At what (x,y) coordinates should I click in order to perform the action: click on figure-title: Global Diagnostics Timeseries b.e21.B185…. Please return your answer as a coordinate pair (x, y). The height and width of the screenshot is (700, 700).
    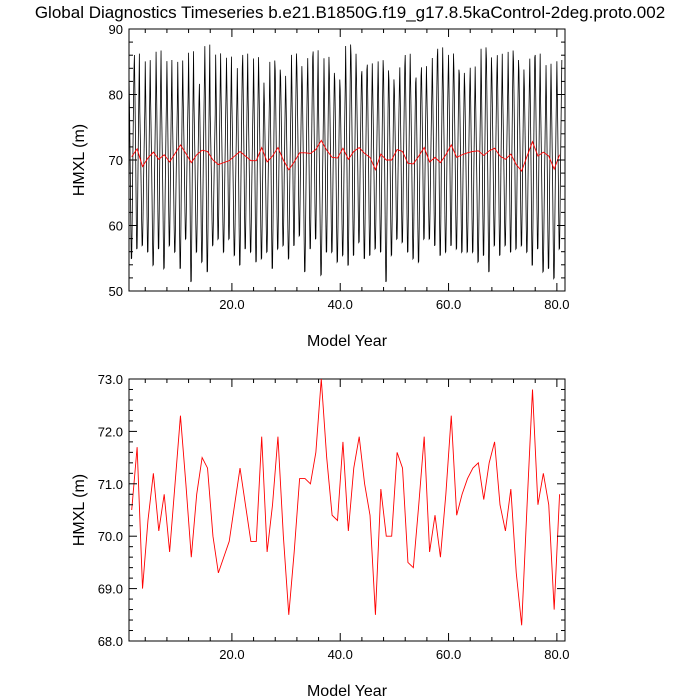
    Looking at the image, I should click on (350, 12).